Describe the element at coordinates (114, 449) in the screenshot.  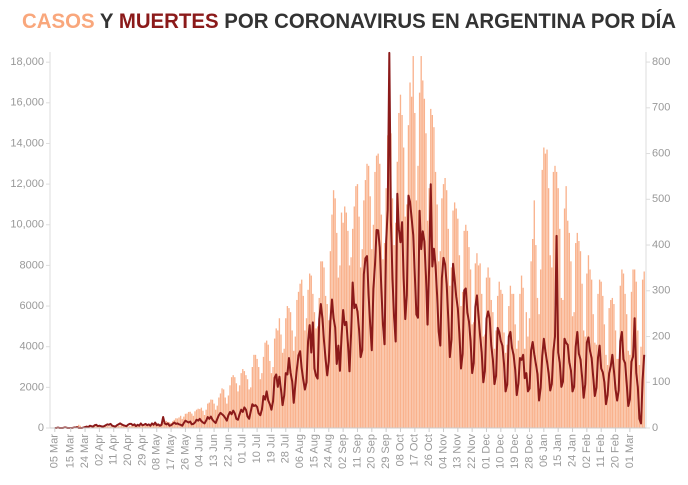
I see `x-tick-label: 11 Apr` at that location.